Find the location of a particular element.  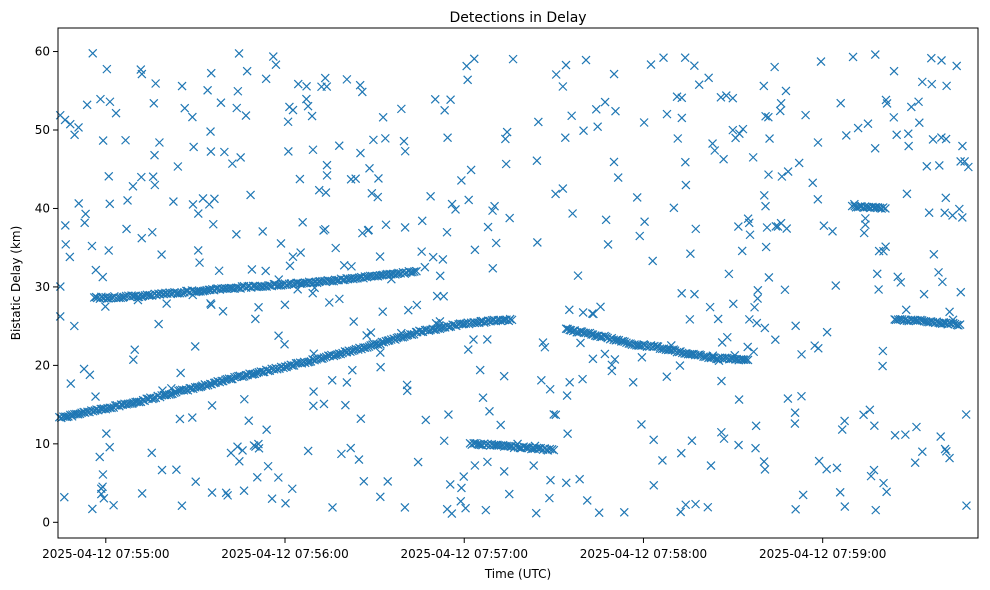

y-tick-label: 20 is located at coordinates (42, 365).